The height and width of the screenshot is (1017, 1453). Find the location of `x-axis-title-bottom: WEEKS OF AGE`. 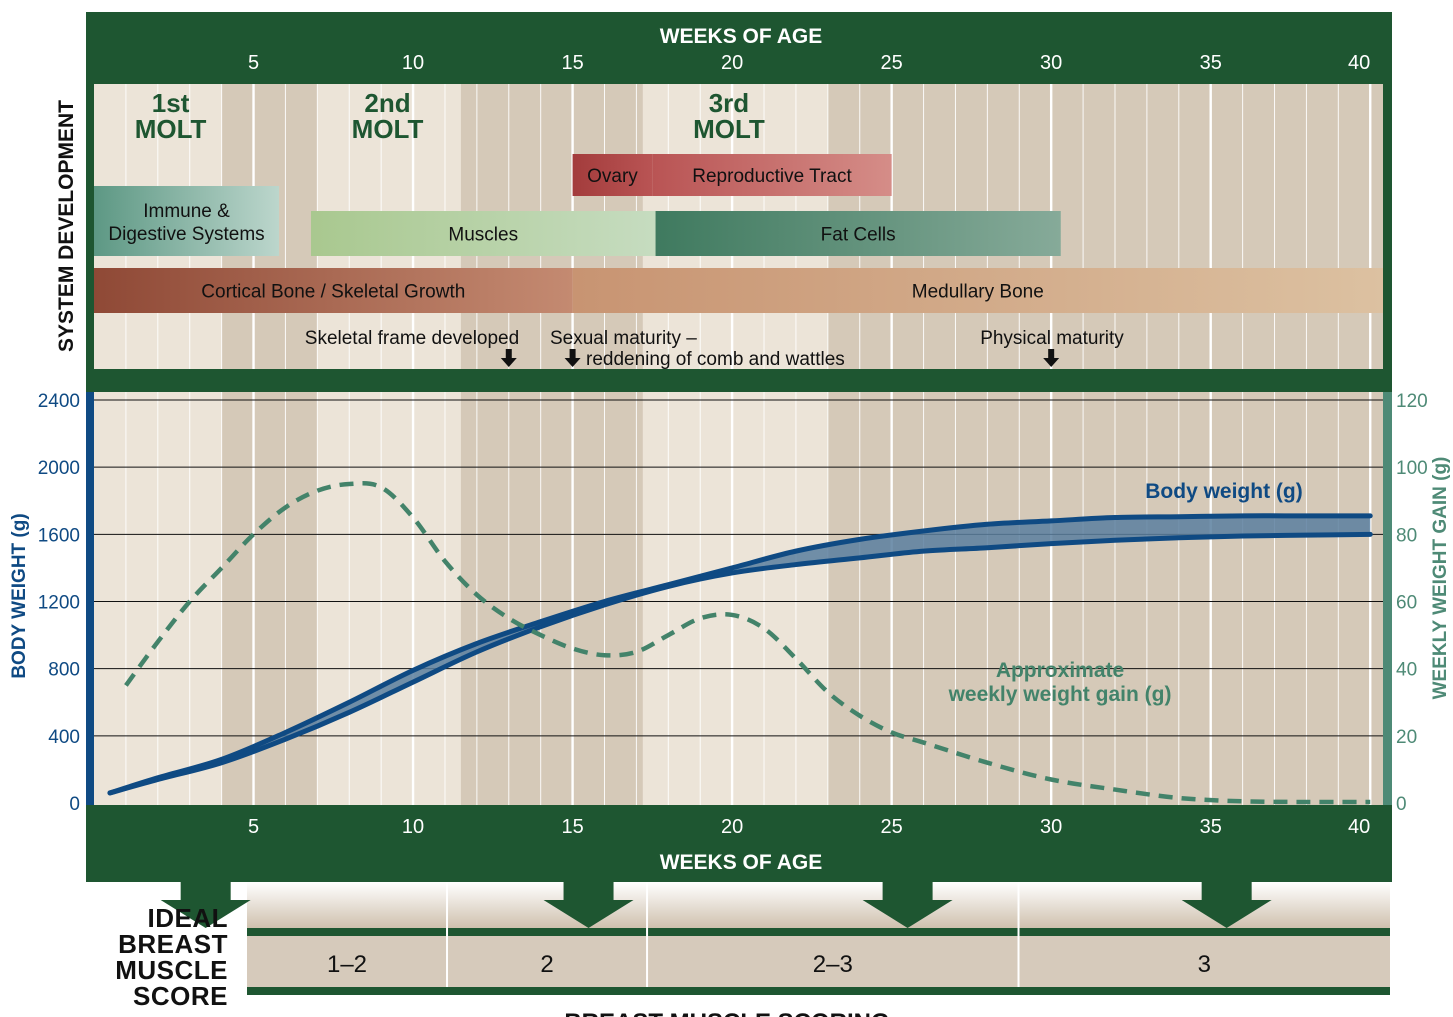

x-axis-title-bottom: WEEKS OF AGE is located at coordinates (741, 862).